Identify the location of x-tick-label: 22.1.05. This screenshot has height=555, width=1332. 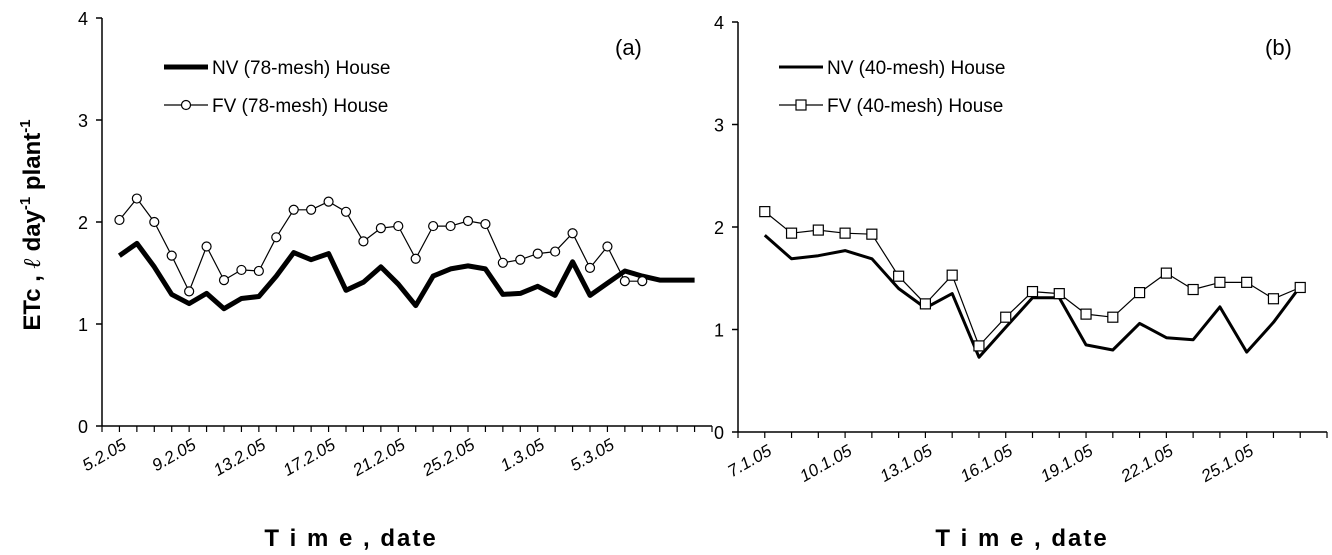
(1147, 464).